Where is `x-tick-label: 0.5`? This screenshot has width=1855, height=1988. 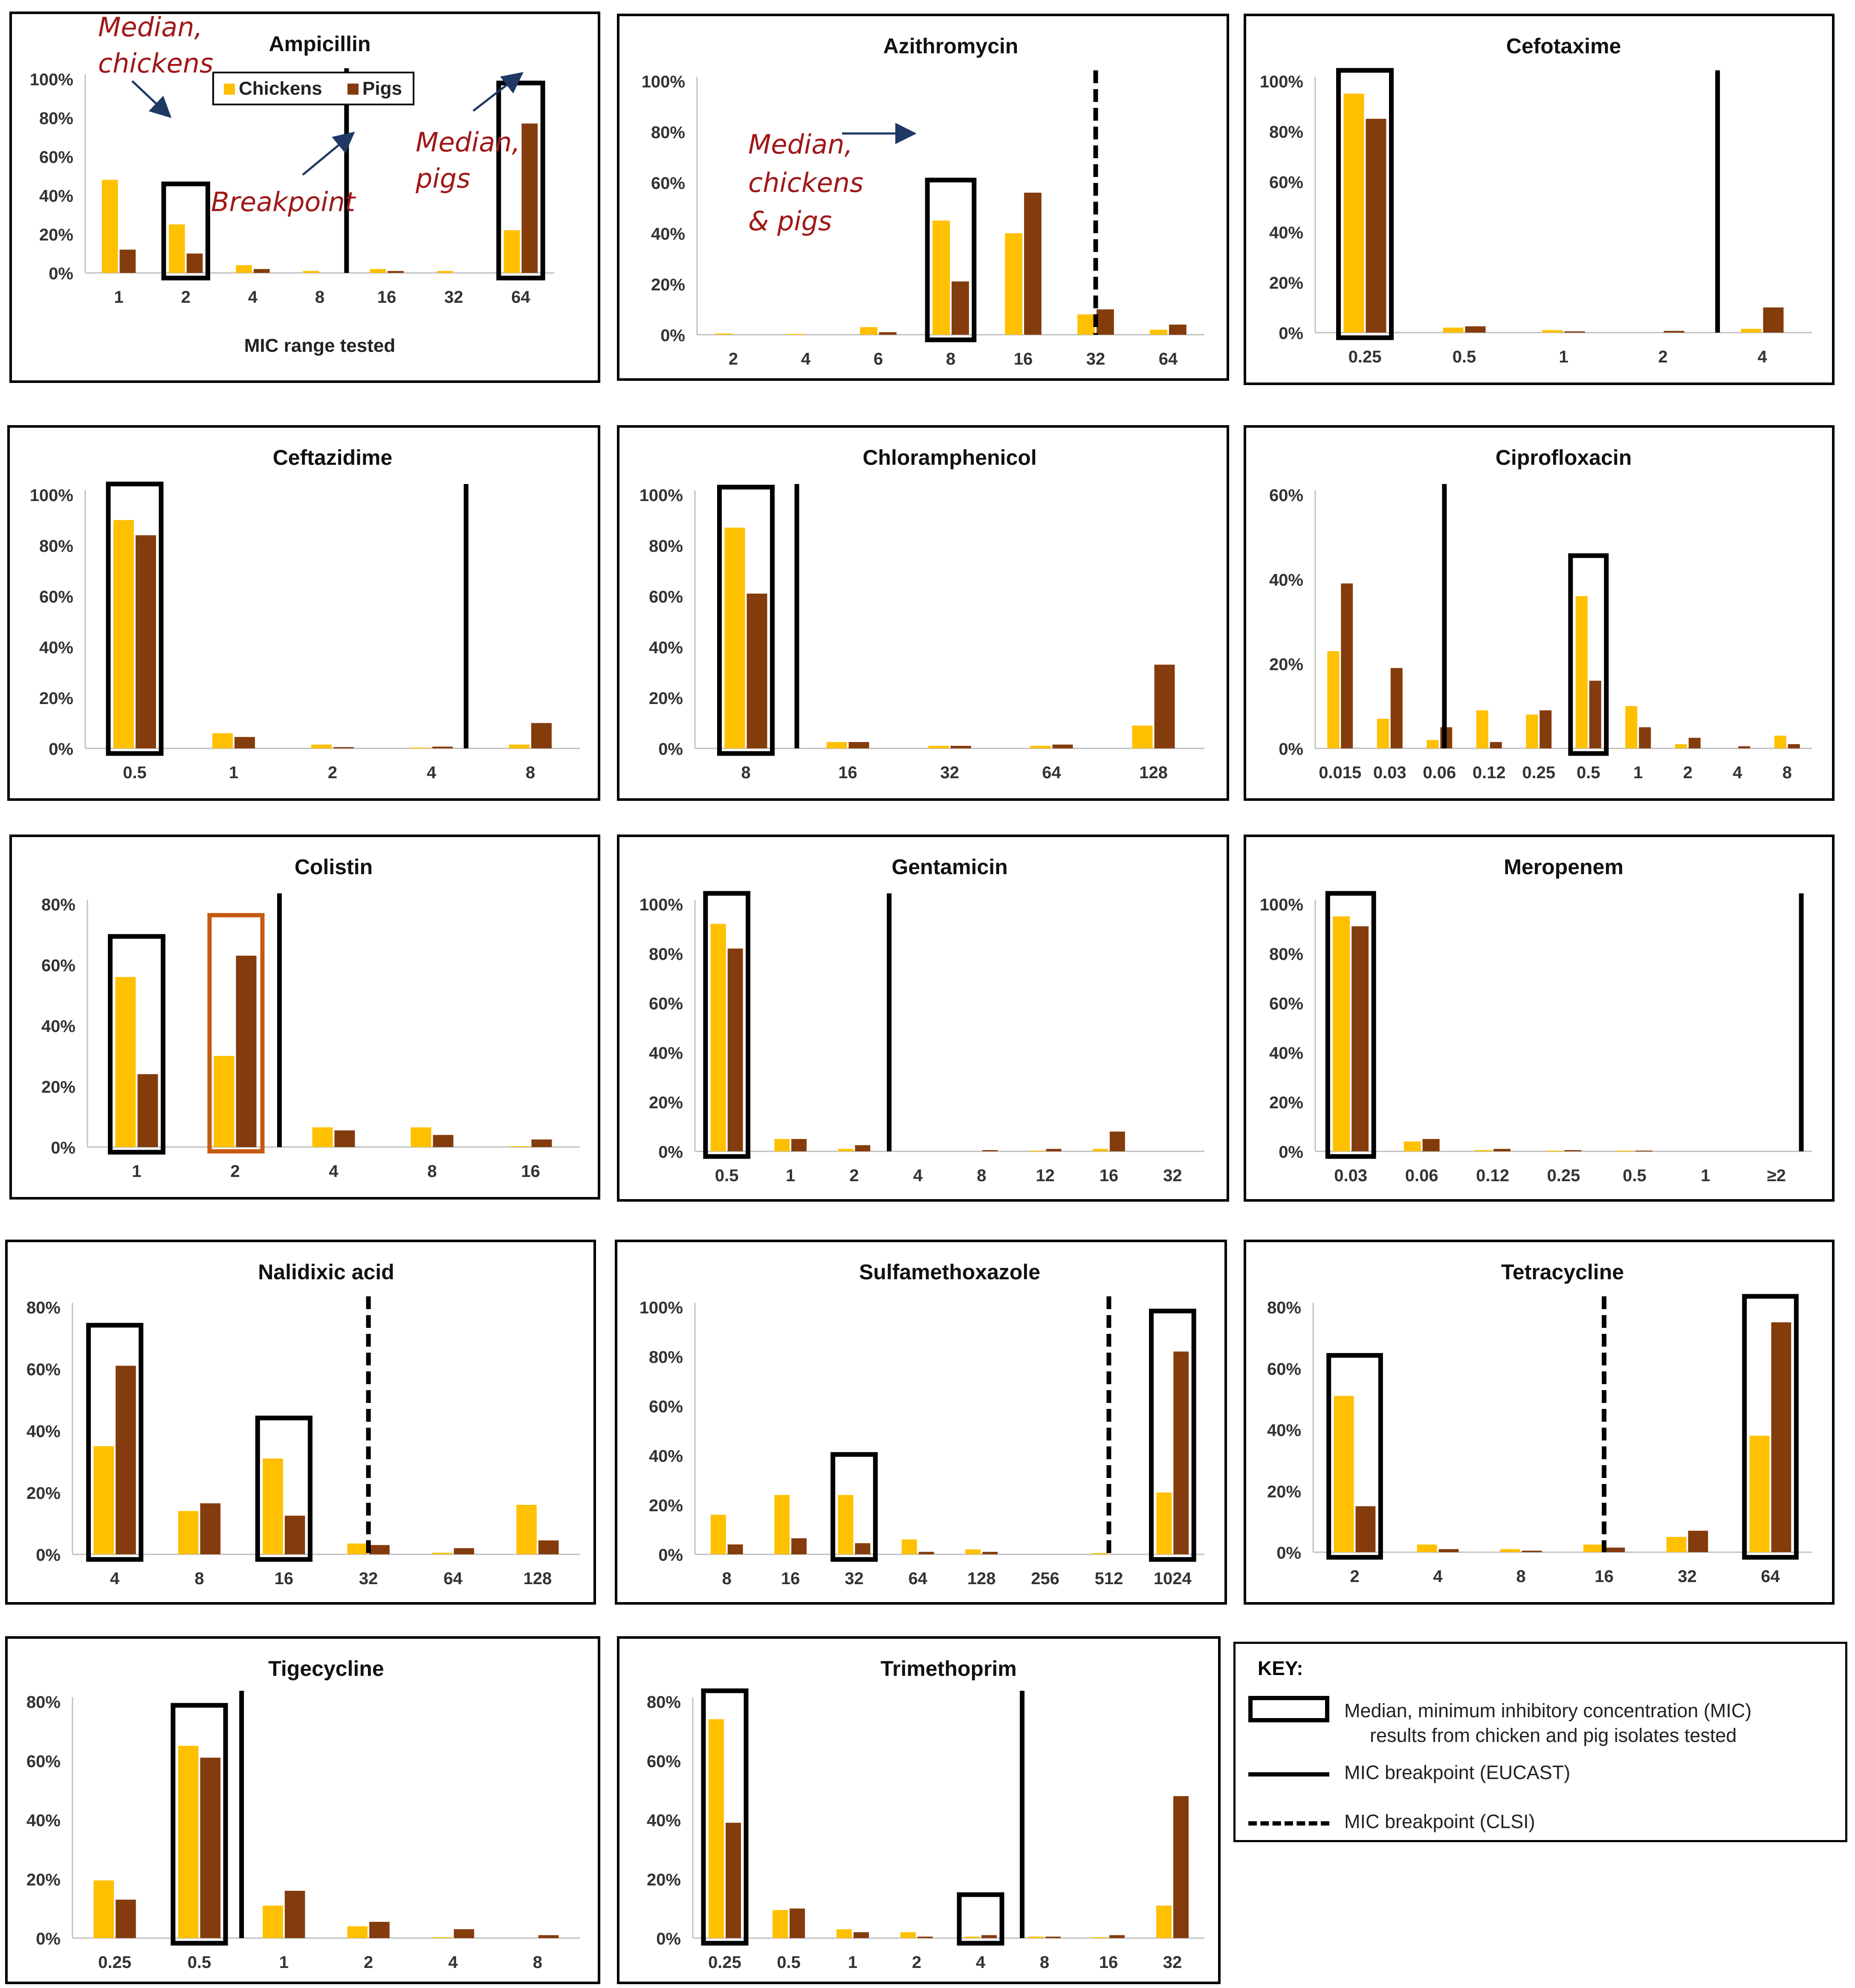
x-tick-label: 0.5 is located at coordinates (1635, 1175).